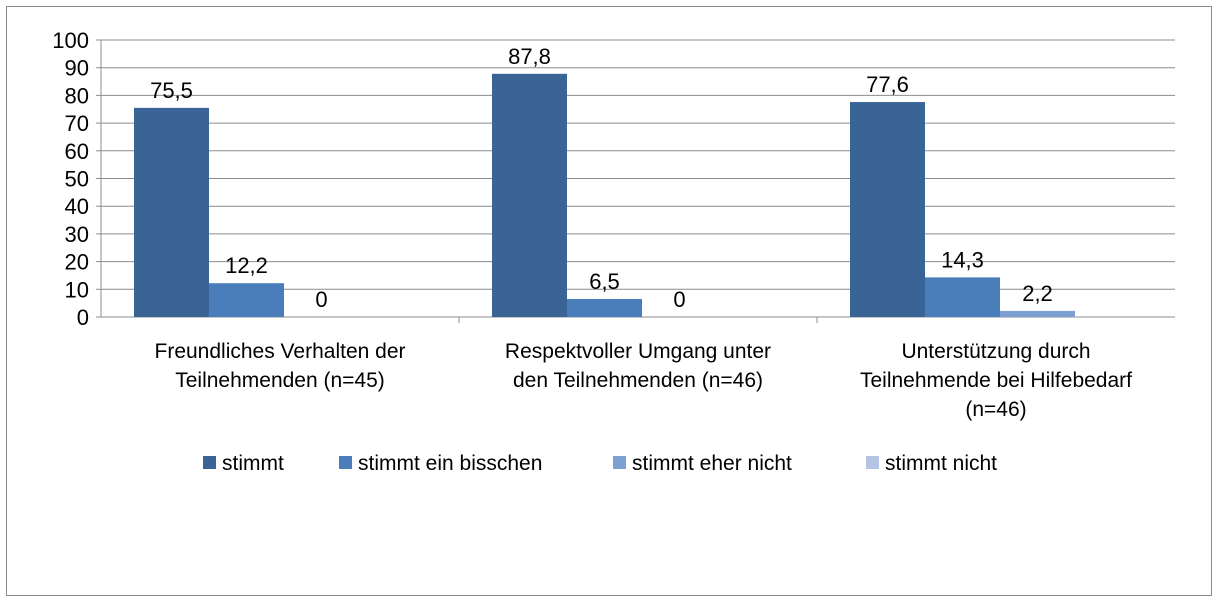  I want to click on y-tick-label: 30, so click(77, 234).